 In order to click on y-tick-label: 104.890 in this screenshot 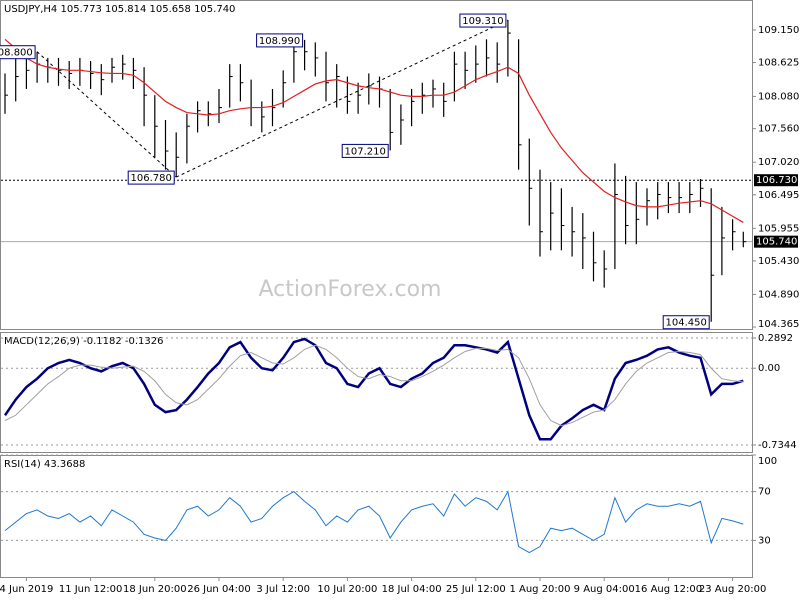, I will do `click(778, 294)`.